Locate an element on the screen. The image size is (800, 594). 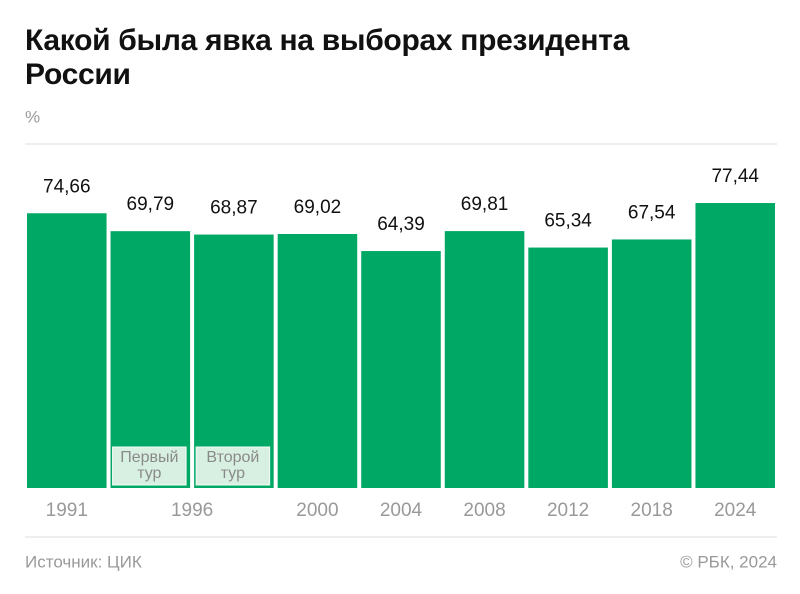
value-label: 69,79 is located at coordinates (151, 204).